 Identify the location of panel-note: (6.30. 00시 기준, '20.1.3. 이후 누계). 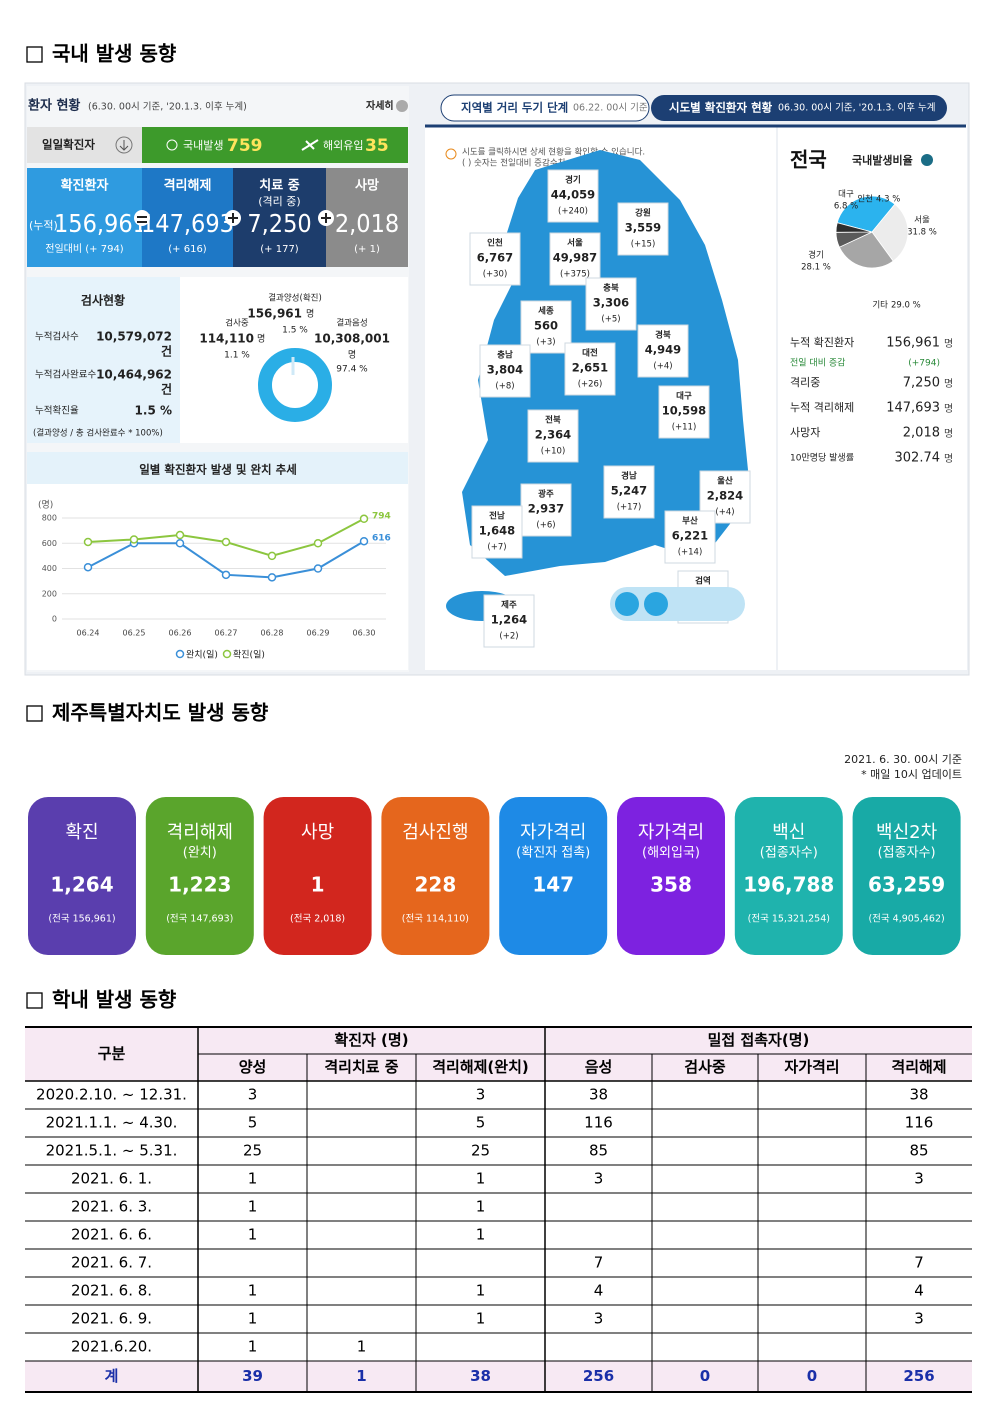
(167, 107).